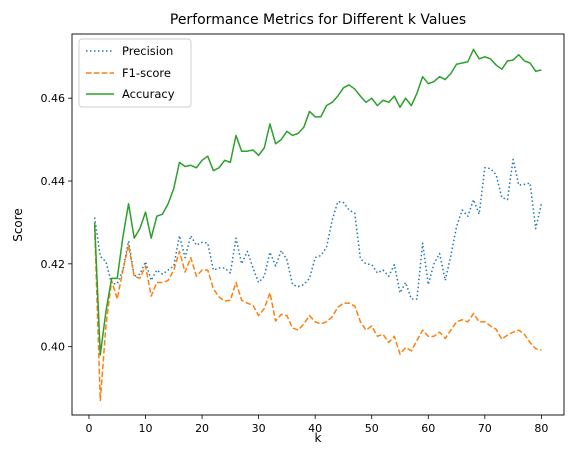 The image size is (576, 455). What do you see at coordinates (318, 438) in the screenshot?
I see `x-axis-label: k` at bounding box center [318, 438].